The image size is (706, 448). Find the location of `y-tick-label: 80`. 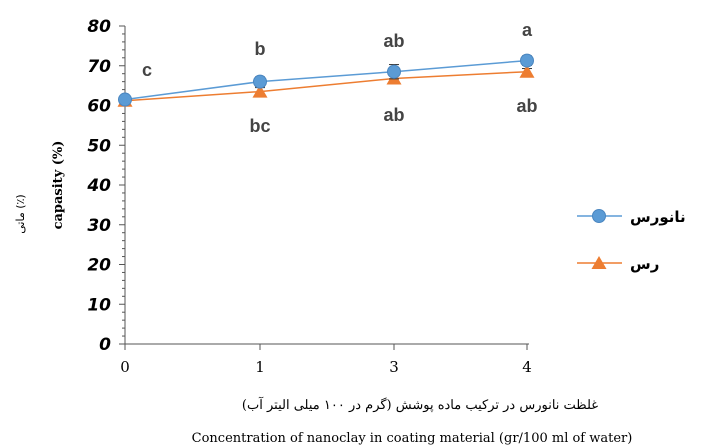

y-tick-label: 80 is located at coordinates (99, 27).